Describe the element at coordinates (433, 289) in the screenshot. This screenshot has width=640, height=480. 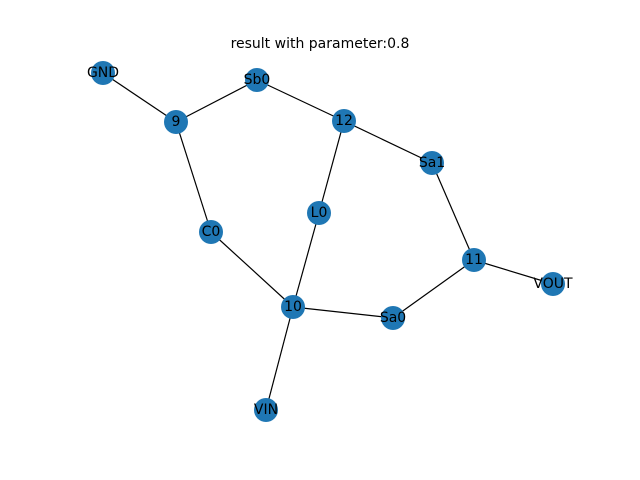
I see `edge-11-sa0` at that location.